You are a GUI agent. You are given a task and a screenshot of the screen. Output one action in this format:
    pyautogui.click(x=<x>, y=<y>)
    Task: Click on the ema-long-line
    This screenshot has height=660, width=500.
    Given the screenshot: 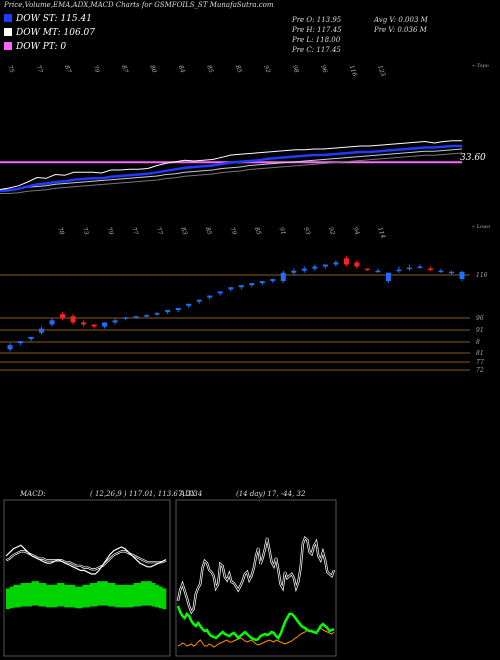 What is the action you would take?
    pyautogui.click(x=231, y=173)
    